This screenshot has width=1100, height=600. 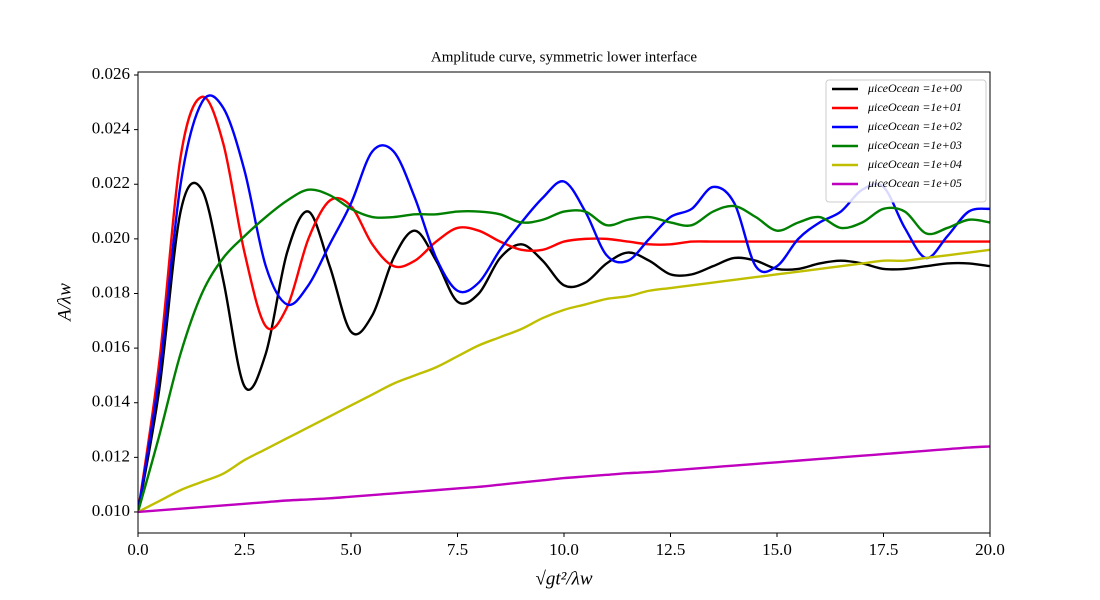 I want to click on y-tick-label: 0.026, so click(x=111, y=73).